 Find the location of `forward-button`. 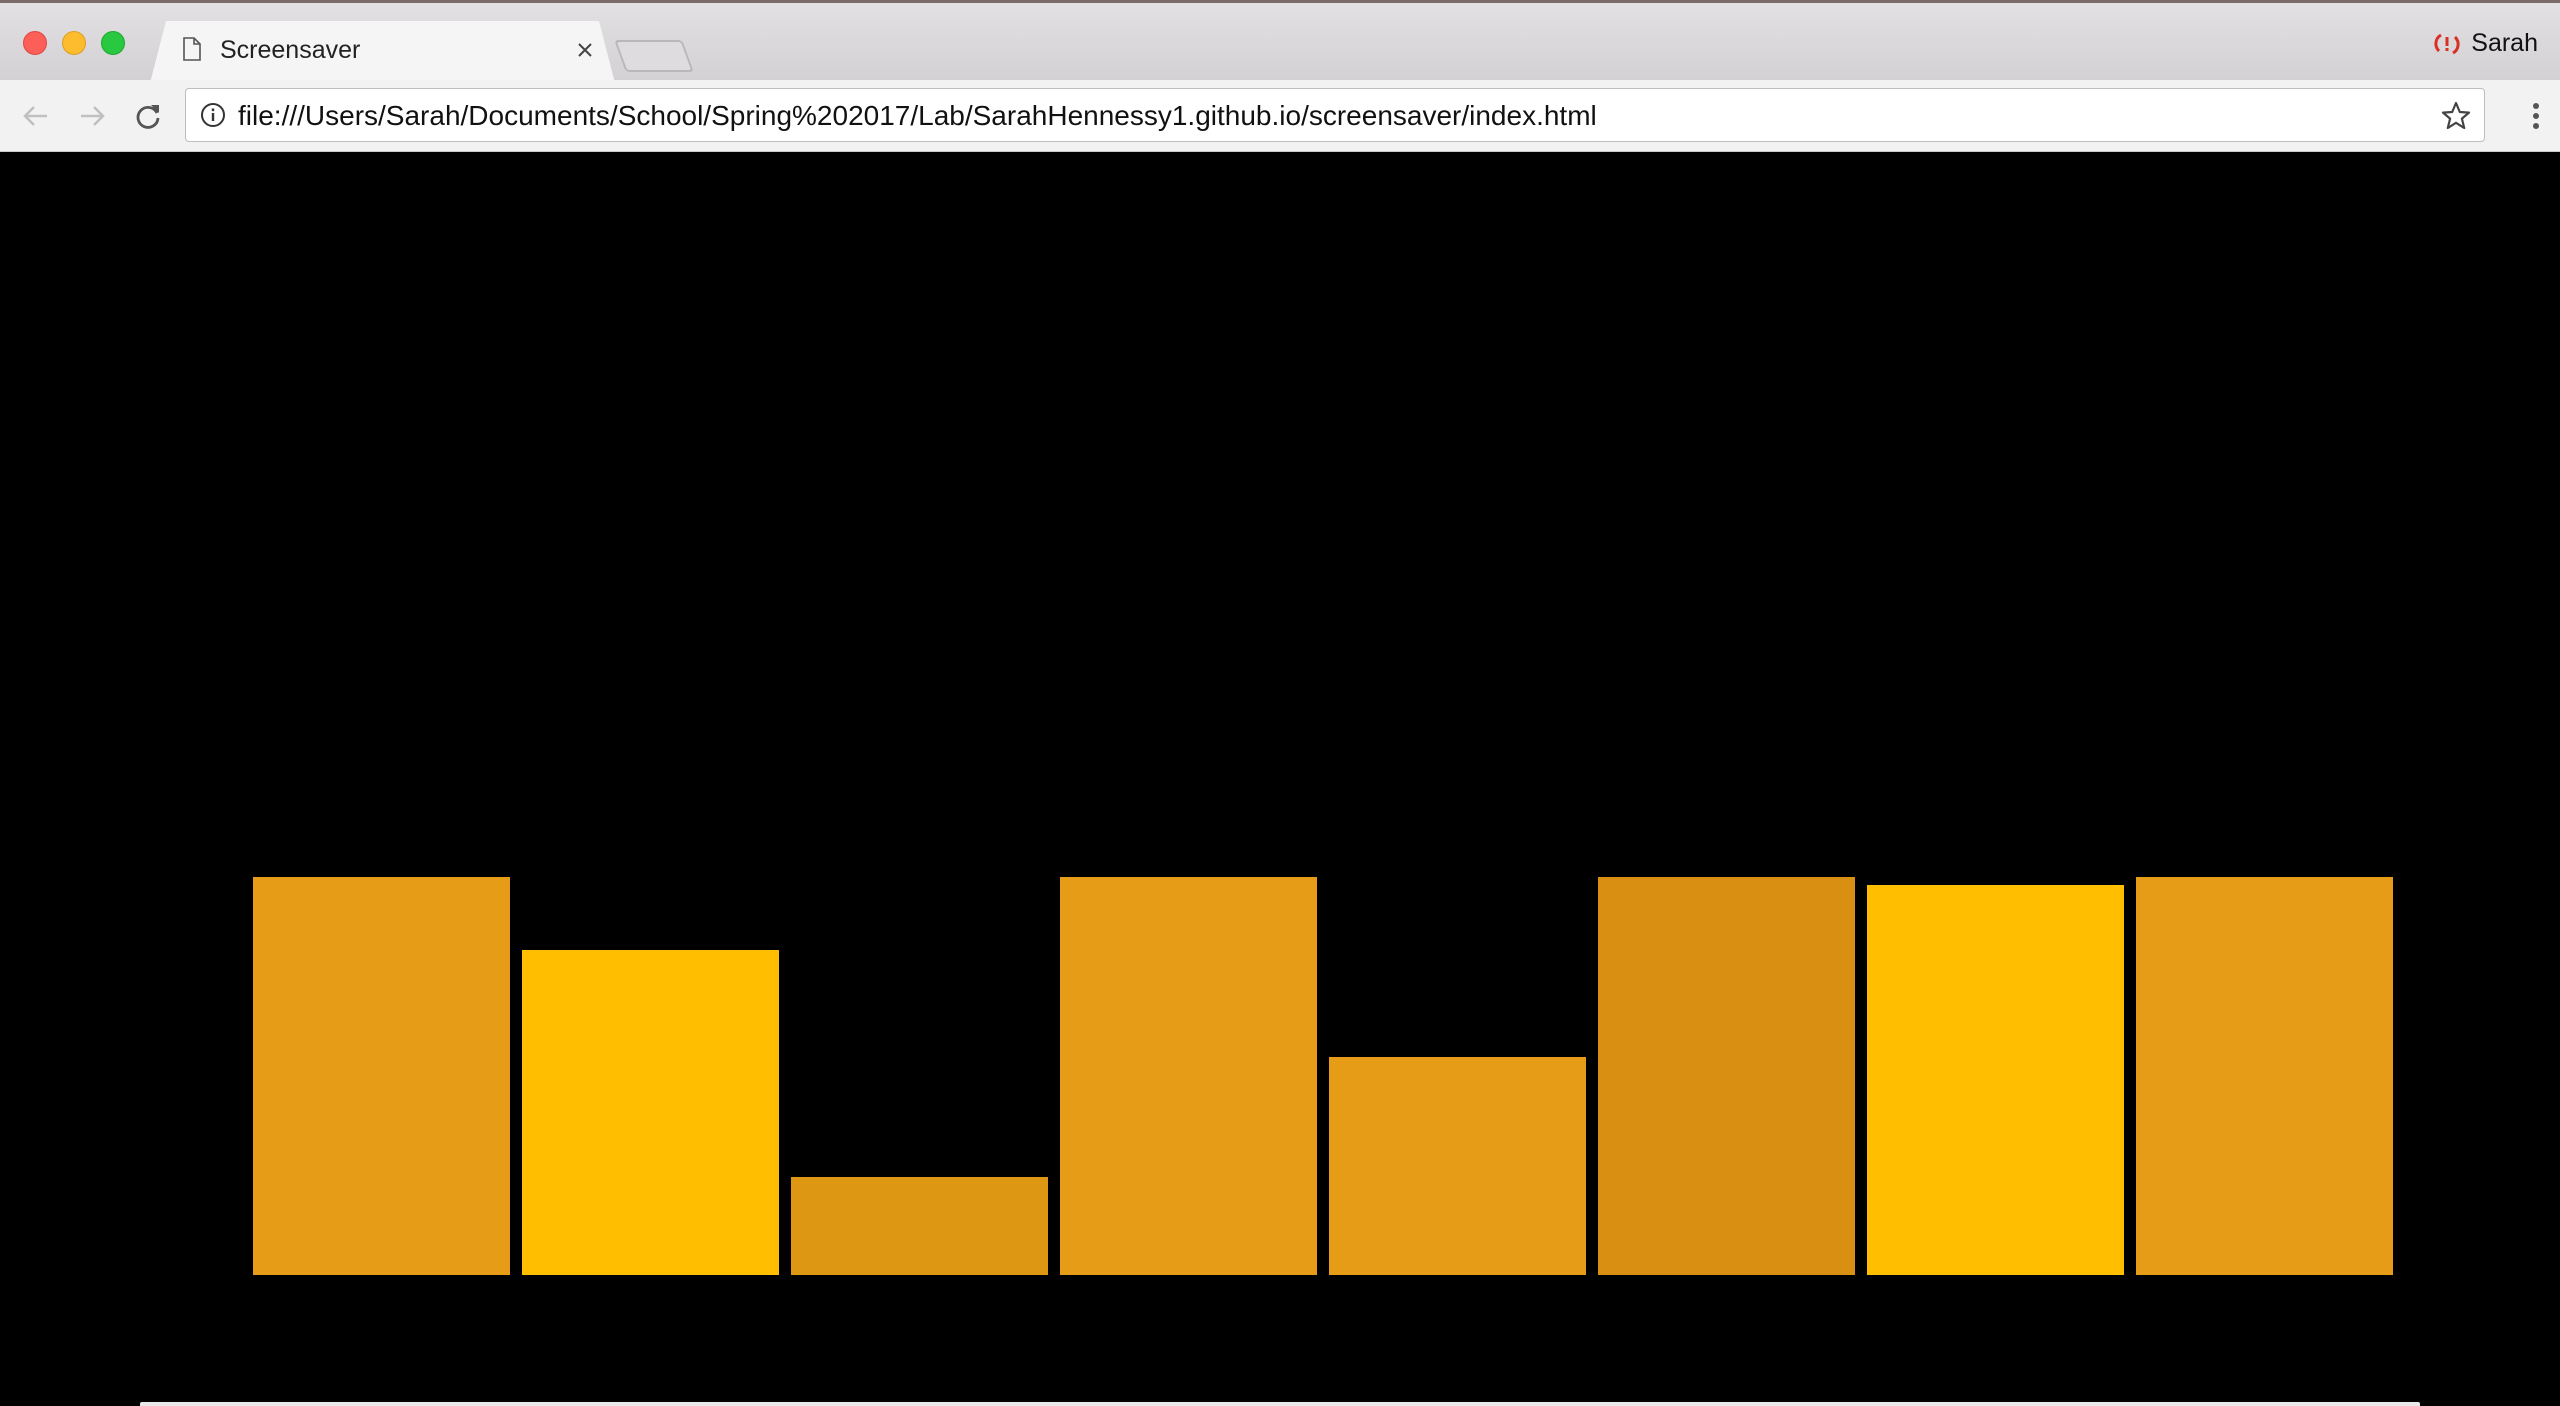

forward-button is located at coordinates (92, 116).